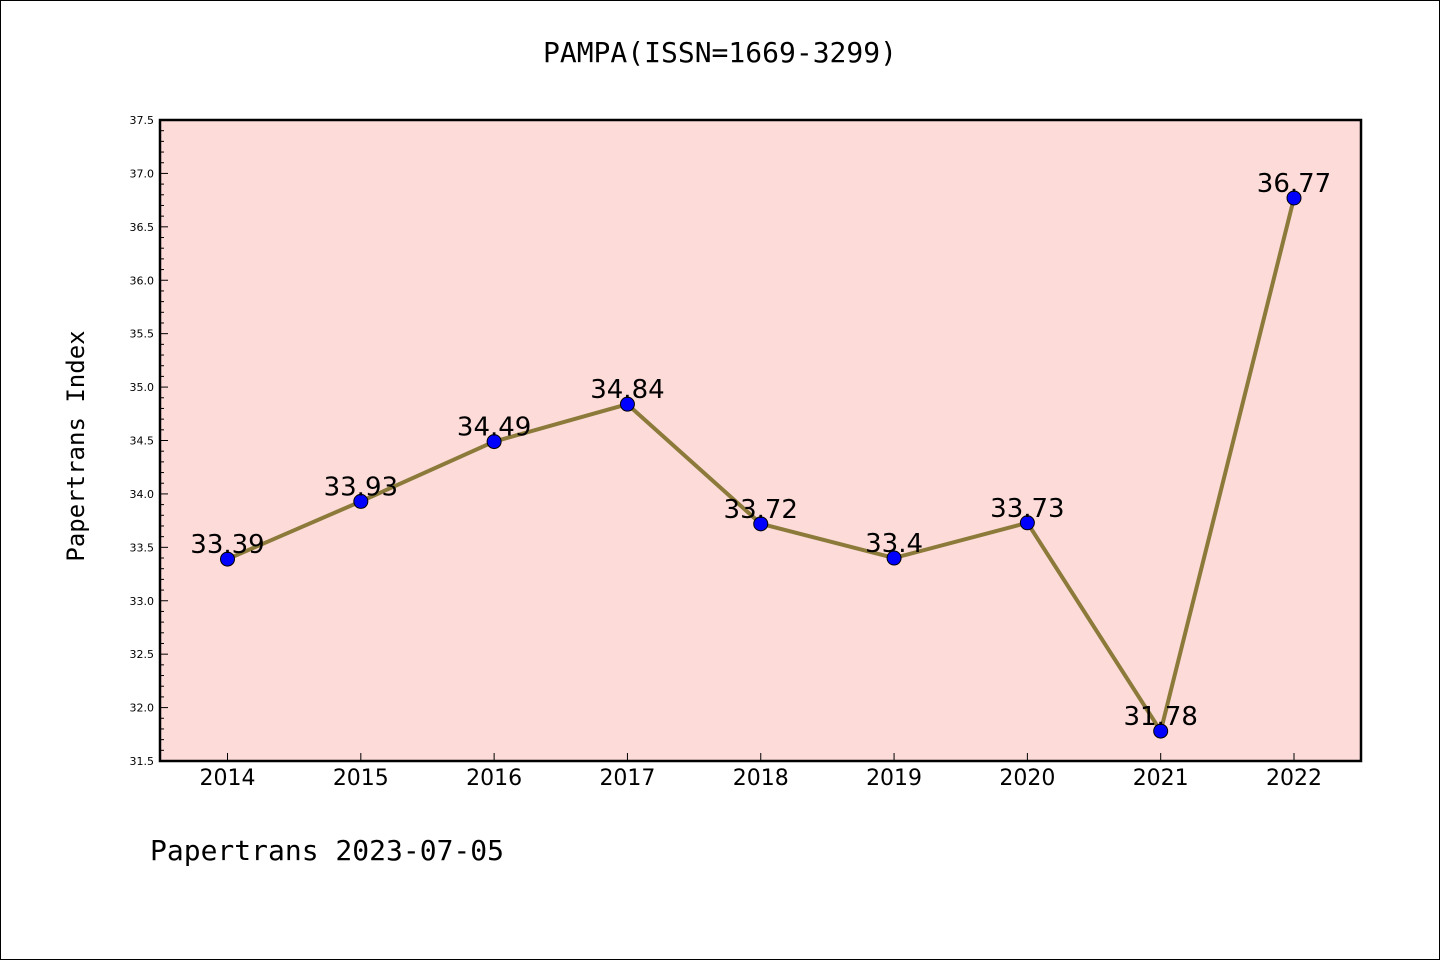  I want to click on y-tick-label: 35.5, so click(142, 334).